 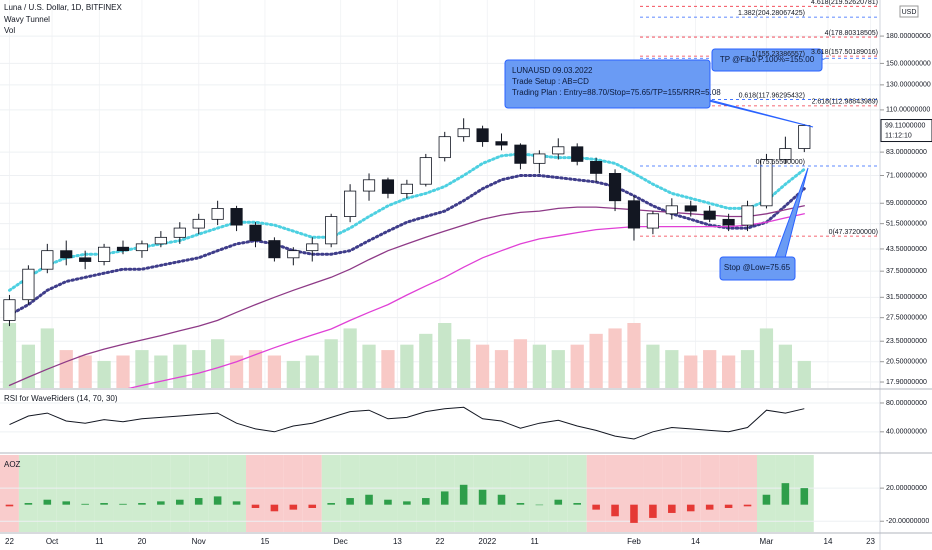 What do you see at coordinates (771, 13) in the screenshot?
I see `fib-label: 1.382(204.28067425)` at bounding box center [771, 13].